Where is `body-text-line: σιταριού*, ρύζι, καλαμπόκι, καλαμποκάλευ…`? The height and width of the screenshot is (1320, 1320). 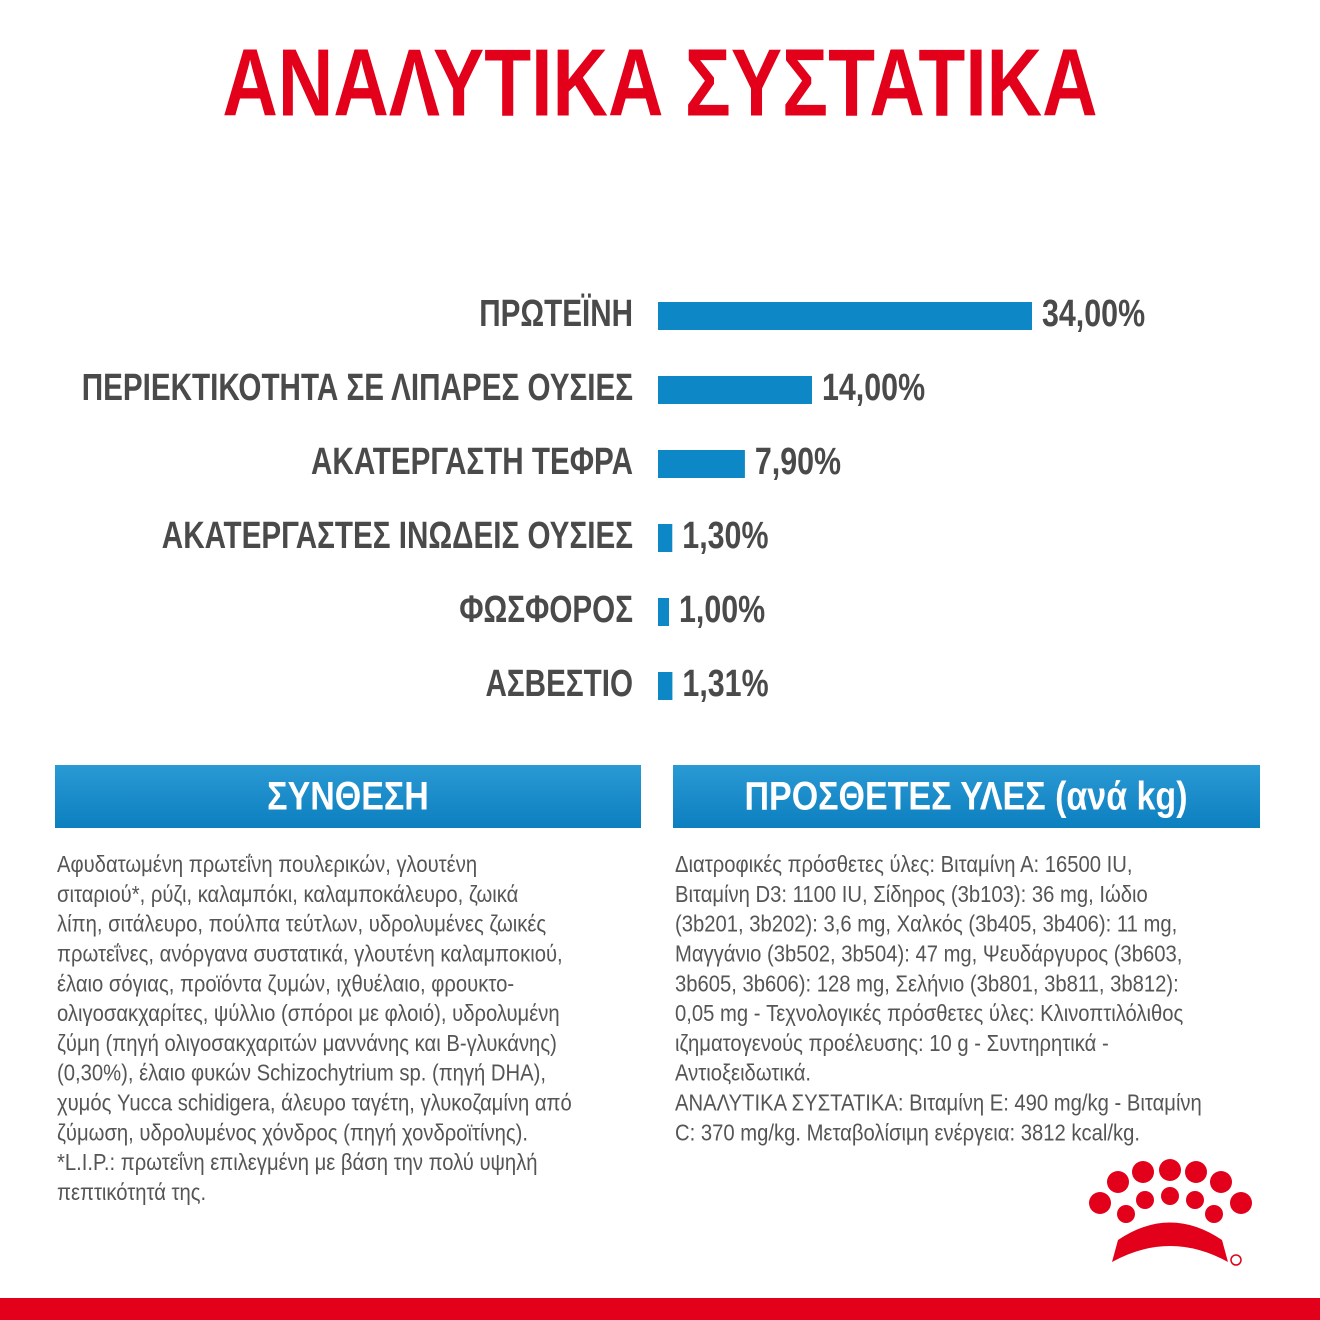 body-text-line: σιταριού*, ρύζι, καλαμπόκι, καλαμποκάλευ… is located at coordinates (287, 894).